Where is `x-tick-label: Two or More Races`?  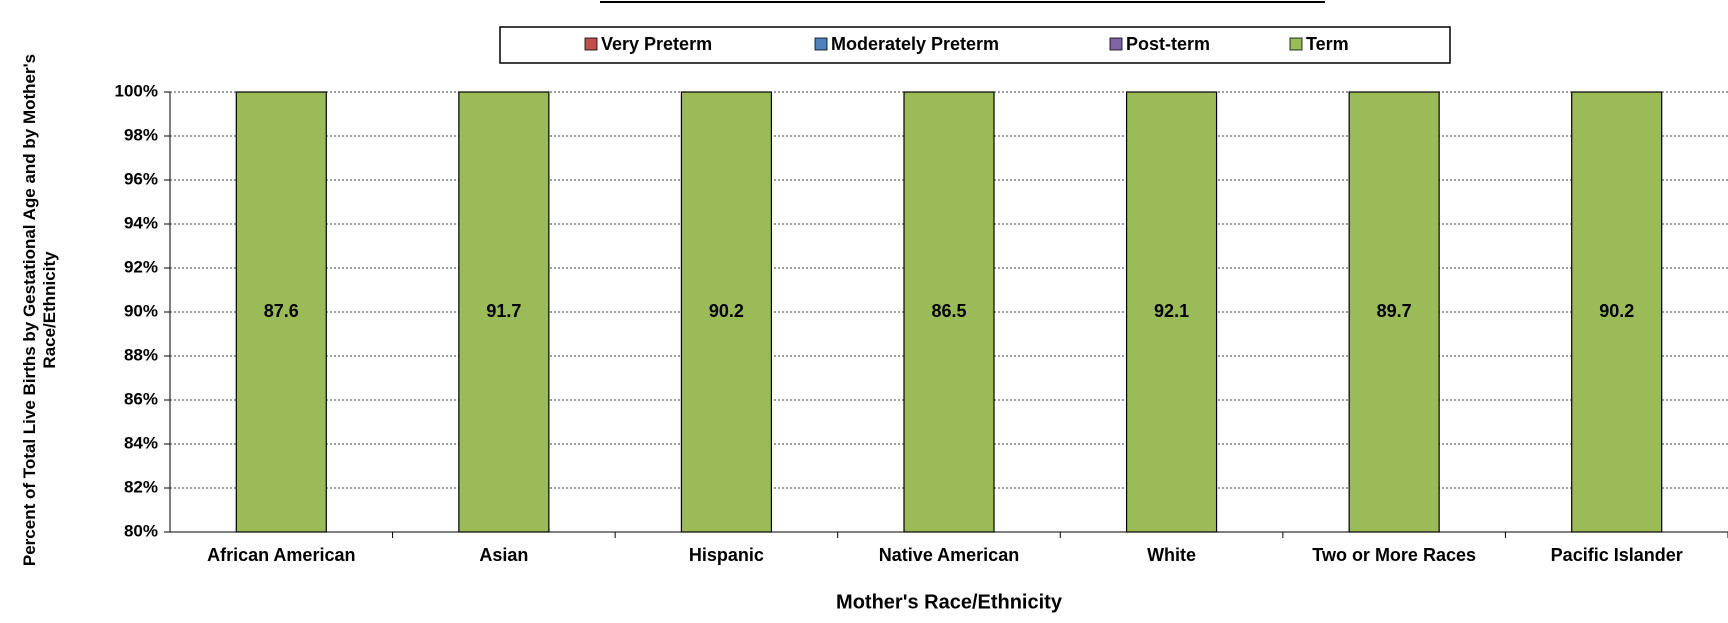
x-tick-label: Two or More Races is located at coordinates (1394, 555).